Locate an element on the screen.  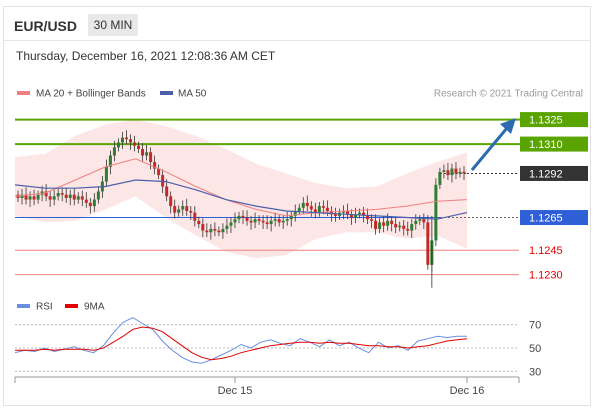
rsi-tick-30: 30 is located at coordinates (535, 372).